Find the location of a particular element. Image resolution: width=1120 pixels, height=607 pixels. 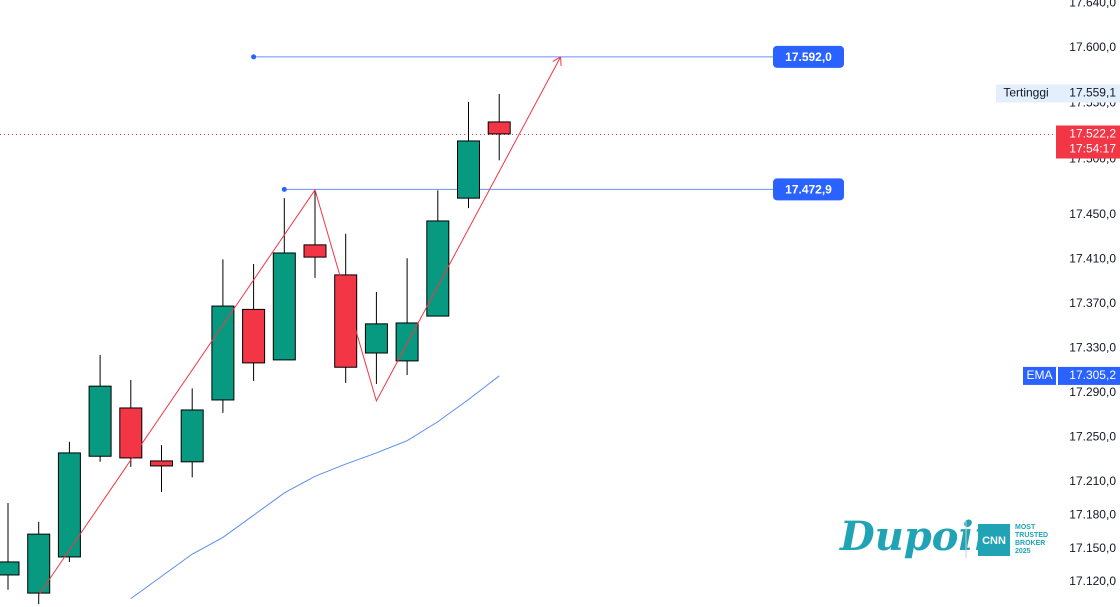

logo-tagline: TRUSTED is located at coordinates (1031, 535).